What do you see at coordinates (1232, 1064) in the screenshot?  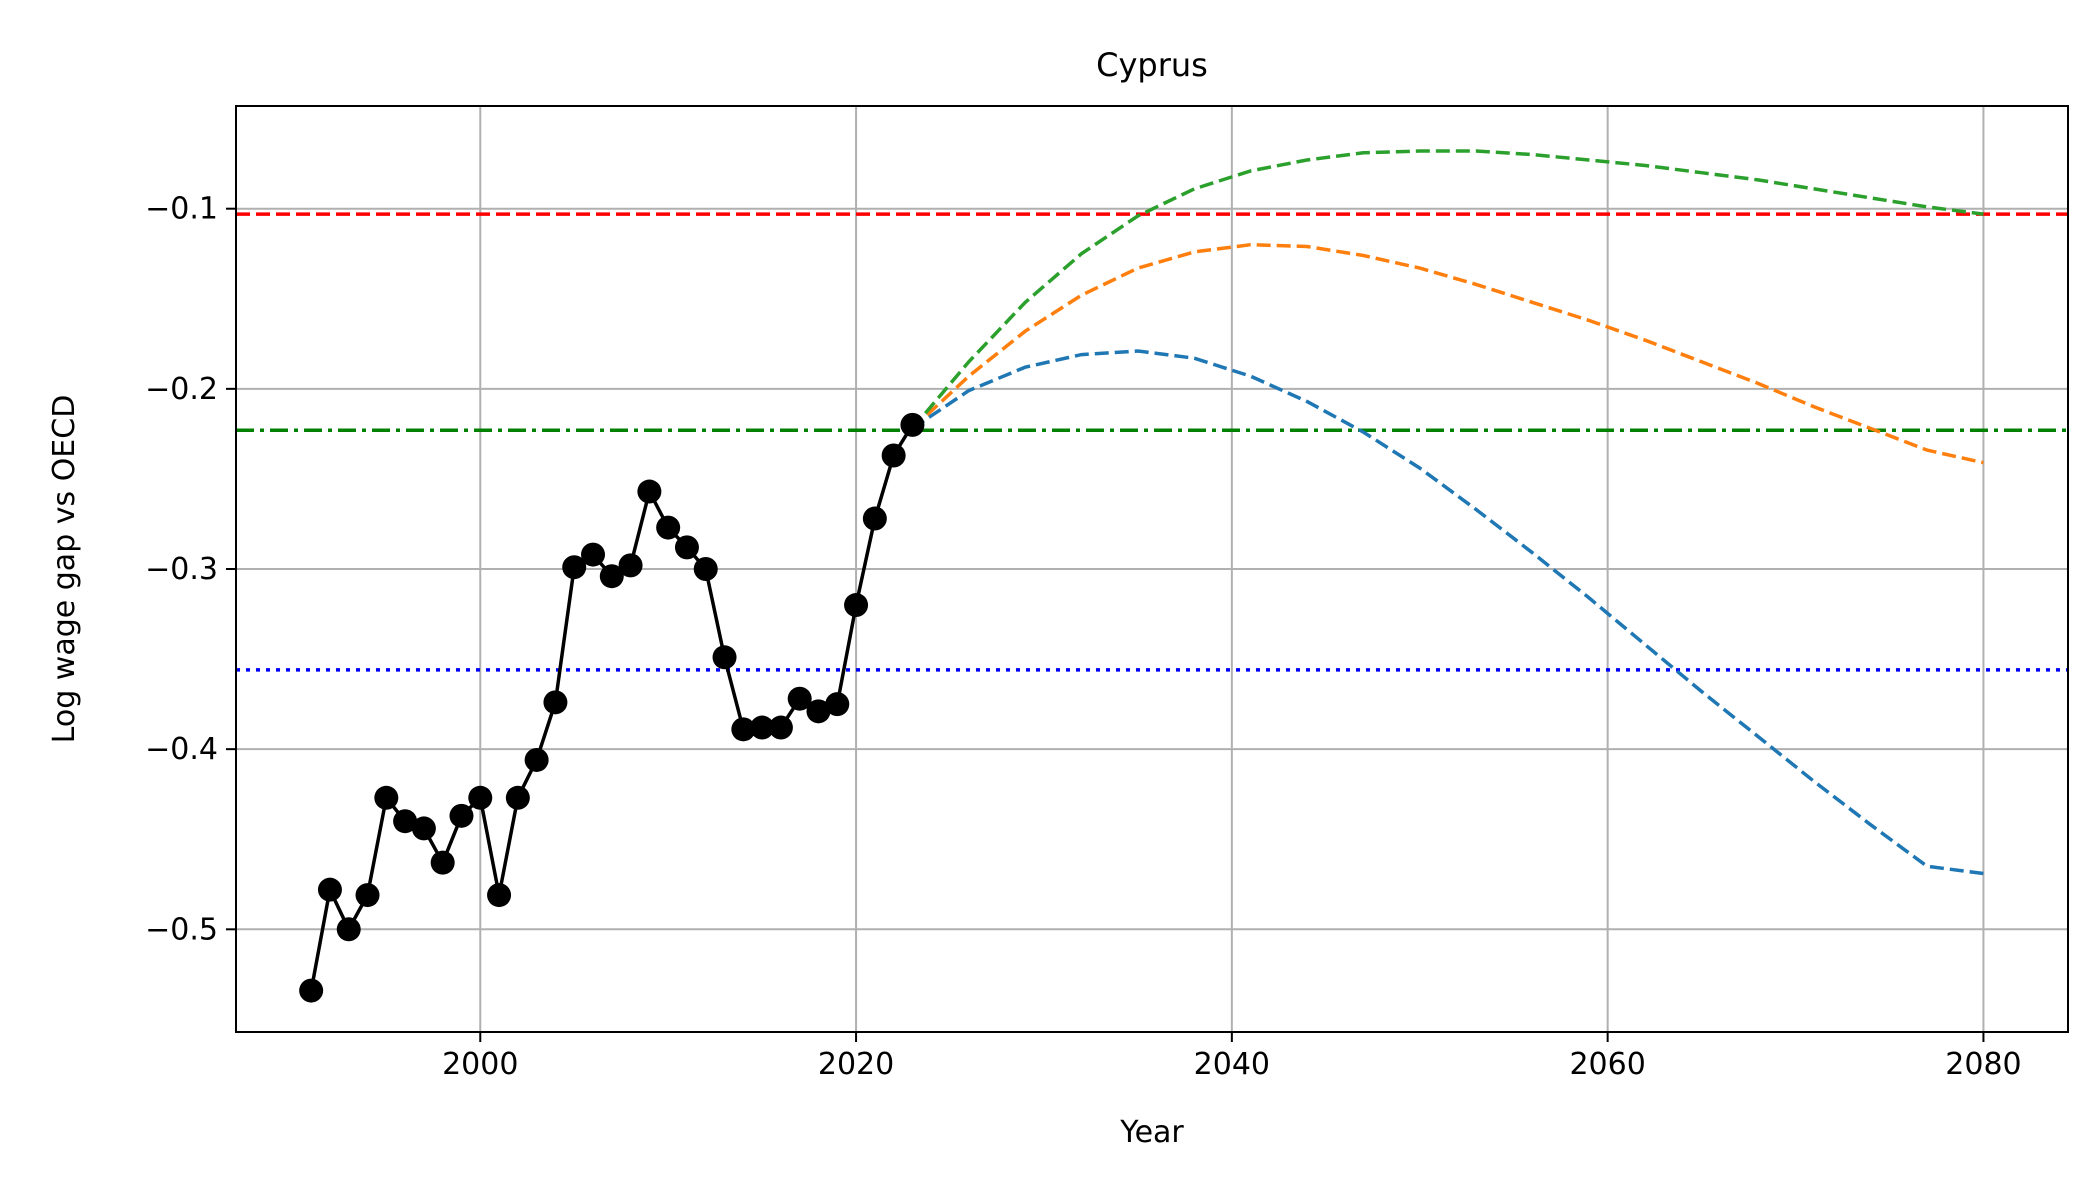 I see `x-tick-label: 2040` at bounding box center [1232, 1064].